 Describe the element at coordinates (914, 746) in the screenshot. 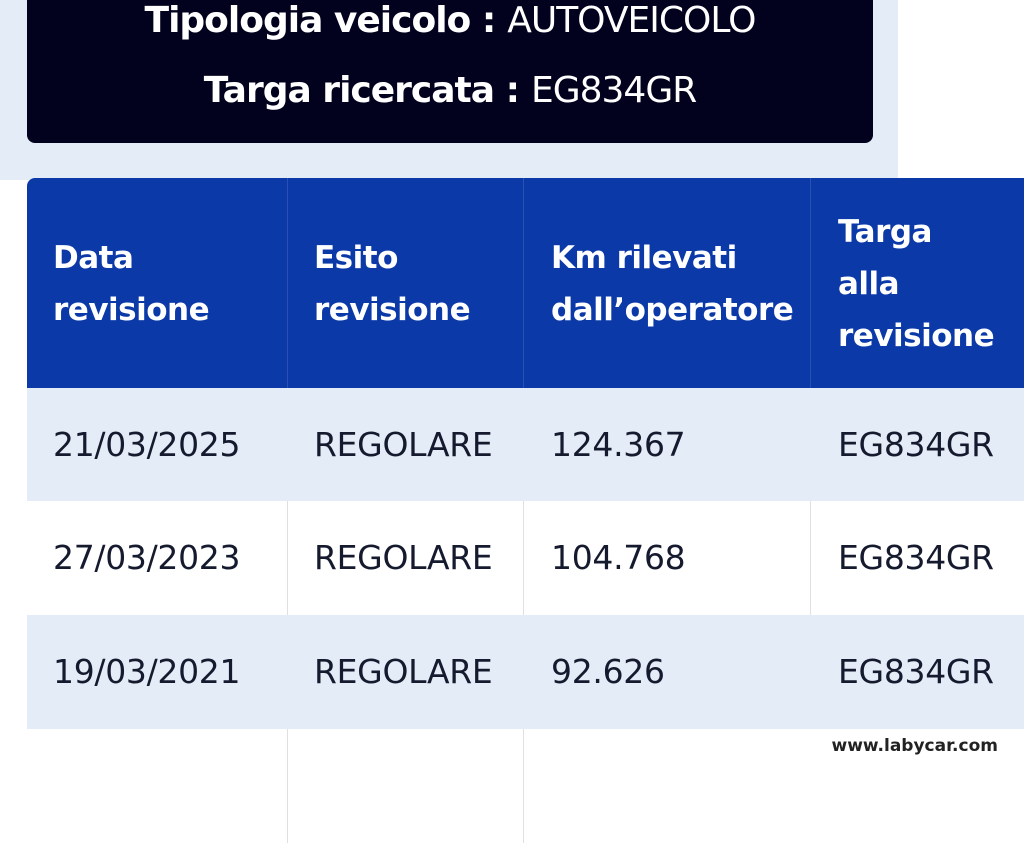

I see `watermark: www.labycar.com` at that location.